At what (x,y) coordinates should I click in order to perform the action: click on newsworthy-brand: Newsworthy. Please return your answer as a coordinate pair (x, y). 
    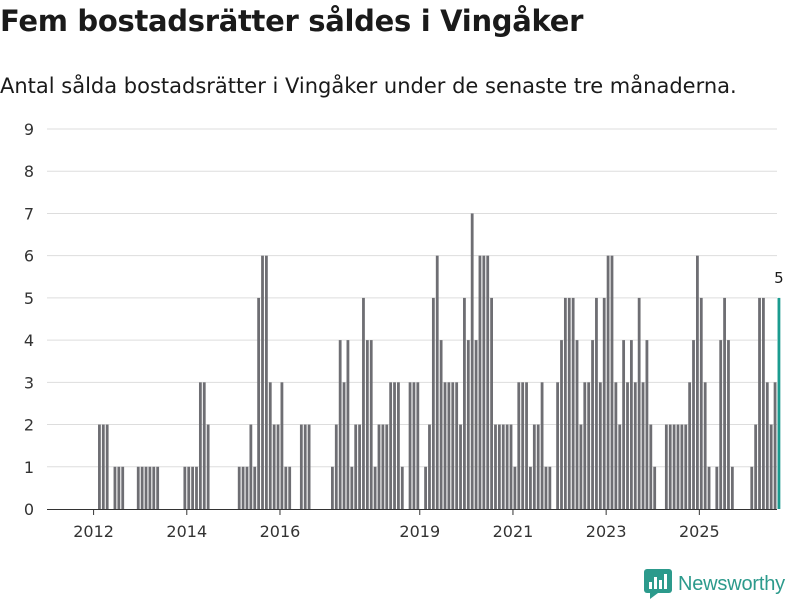
    Looking at the image, I should click on (714, 584).